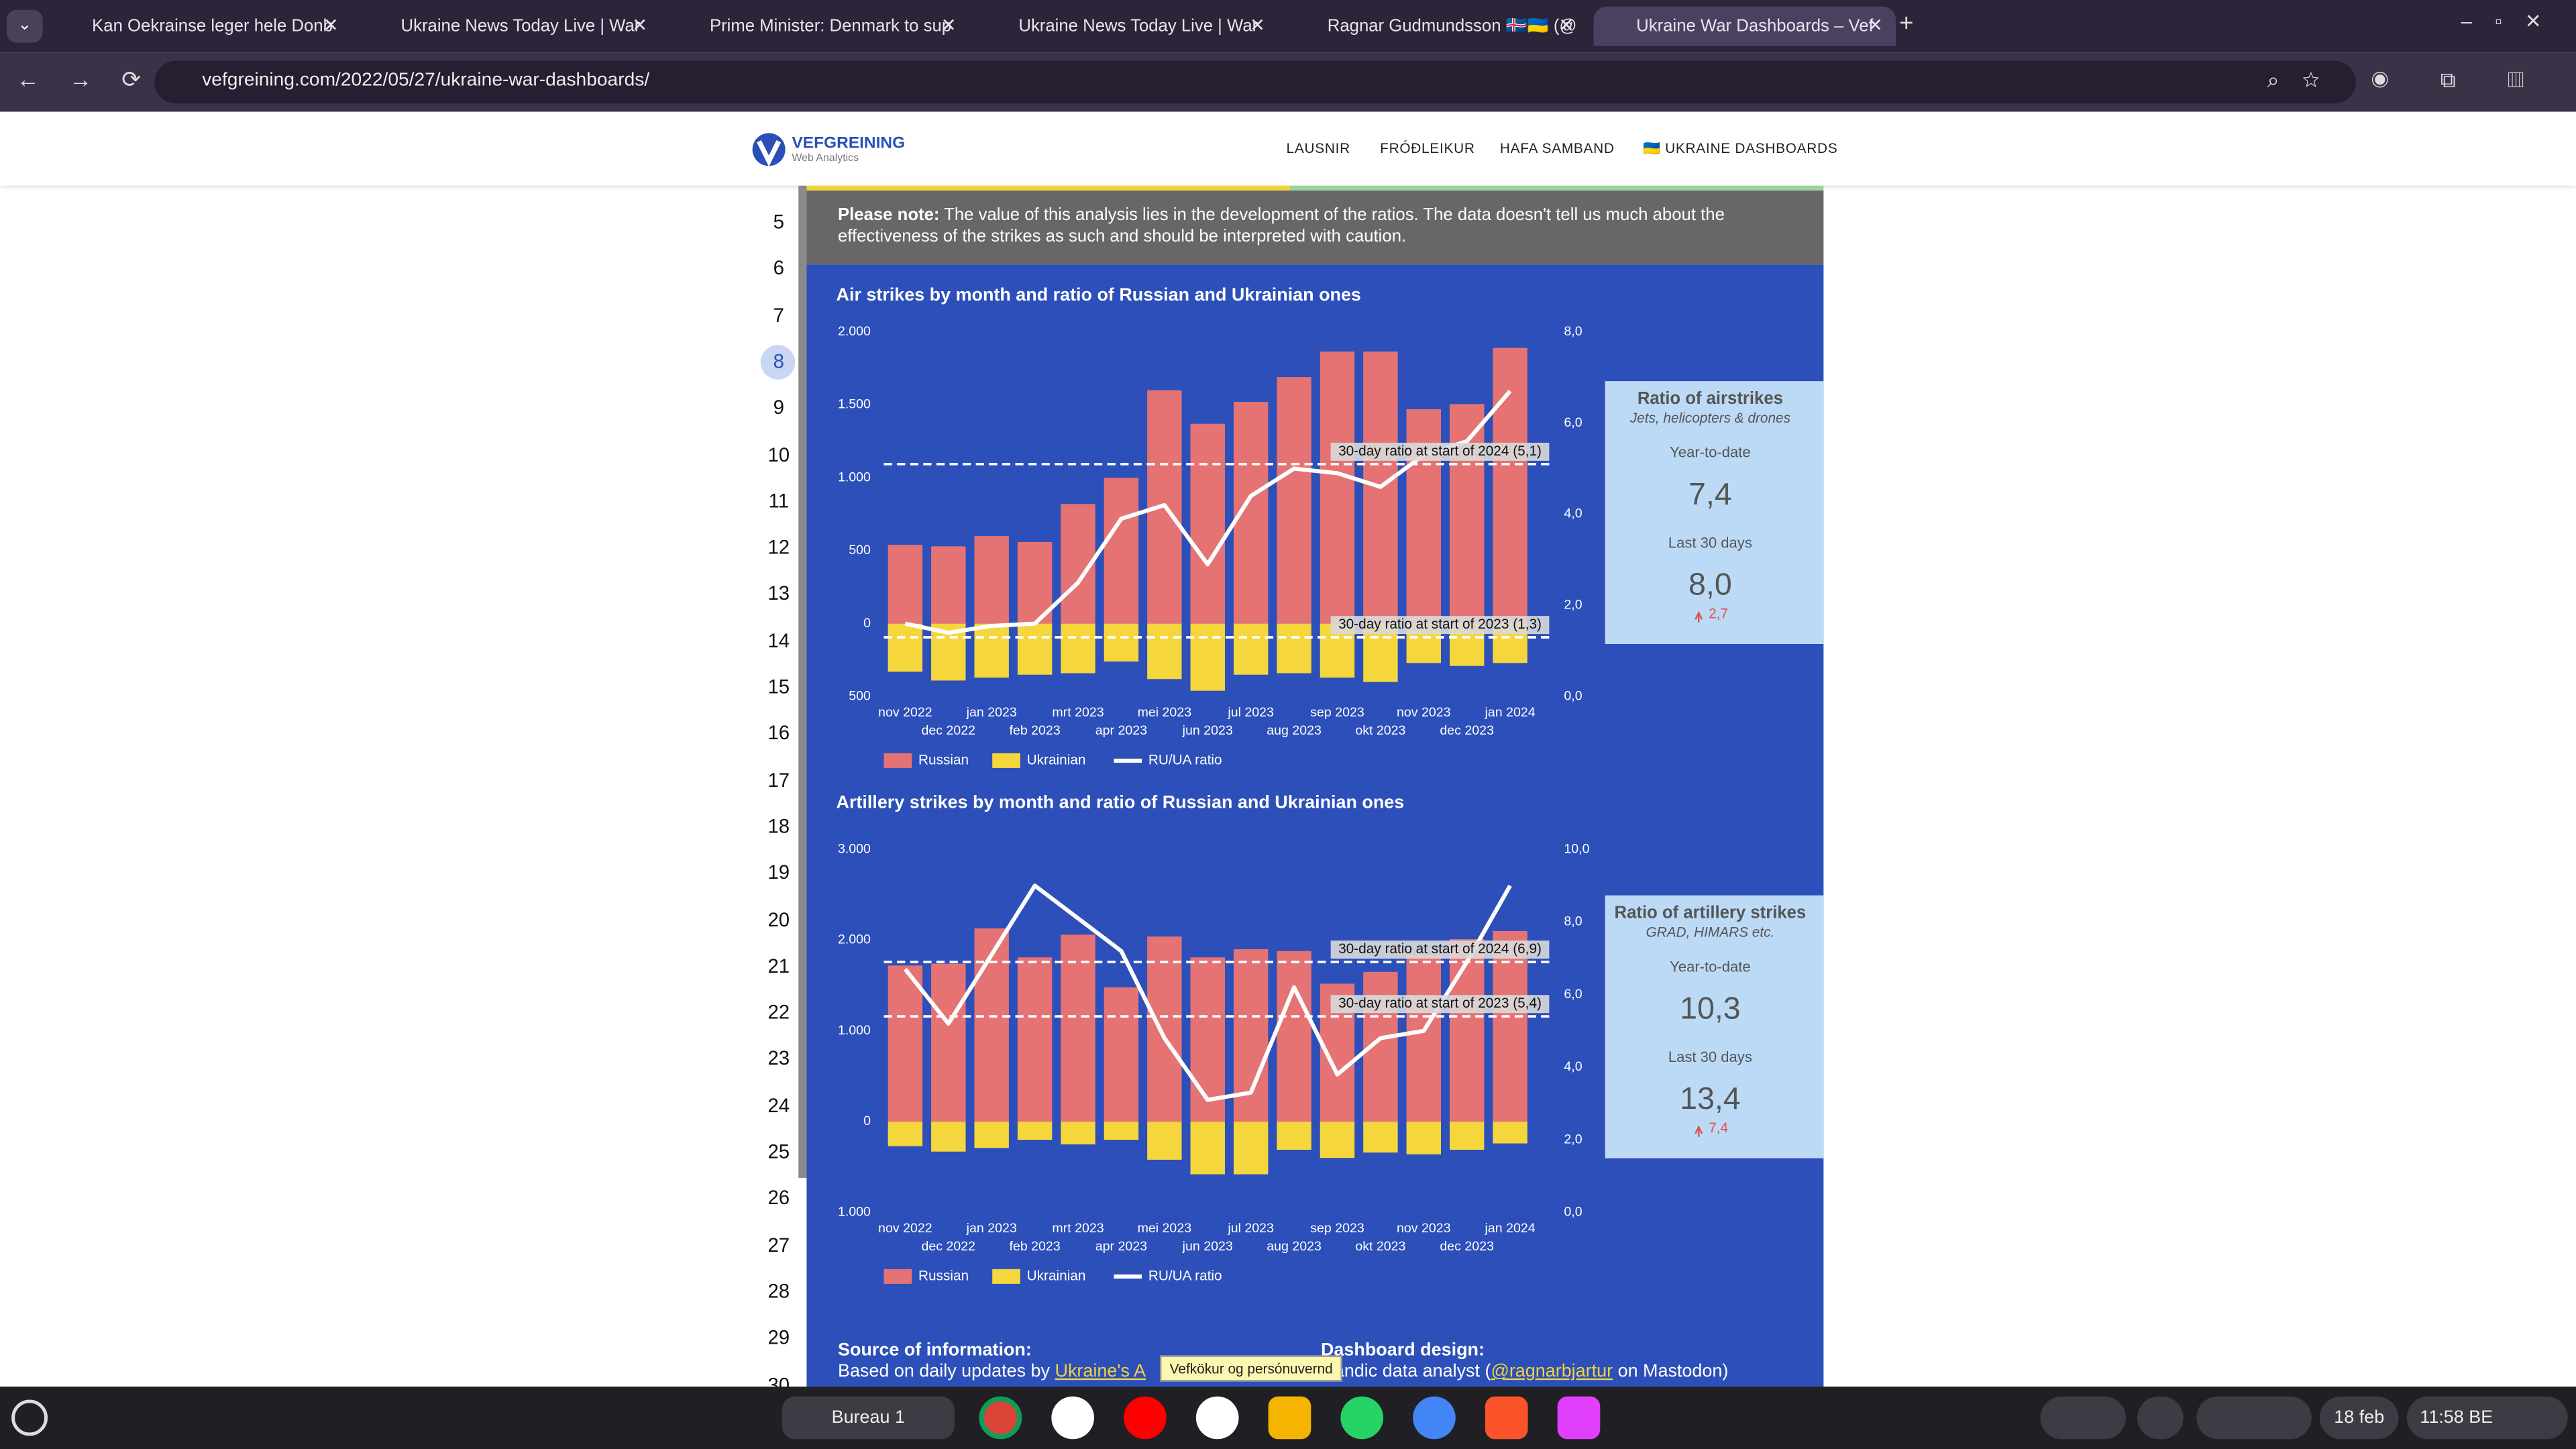 The image size is (2576, 1449). I want to click on tray-tablet, so click(2160, 1418).